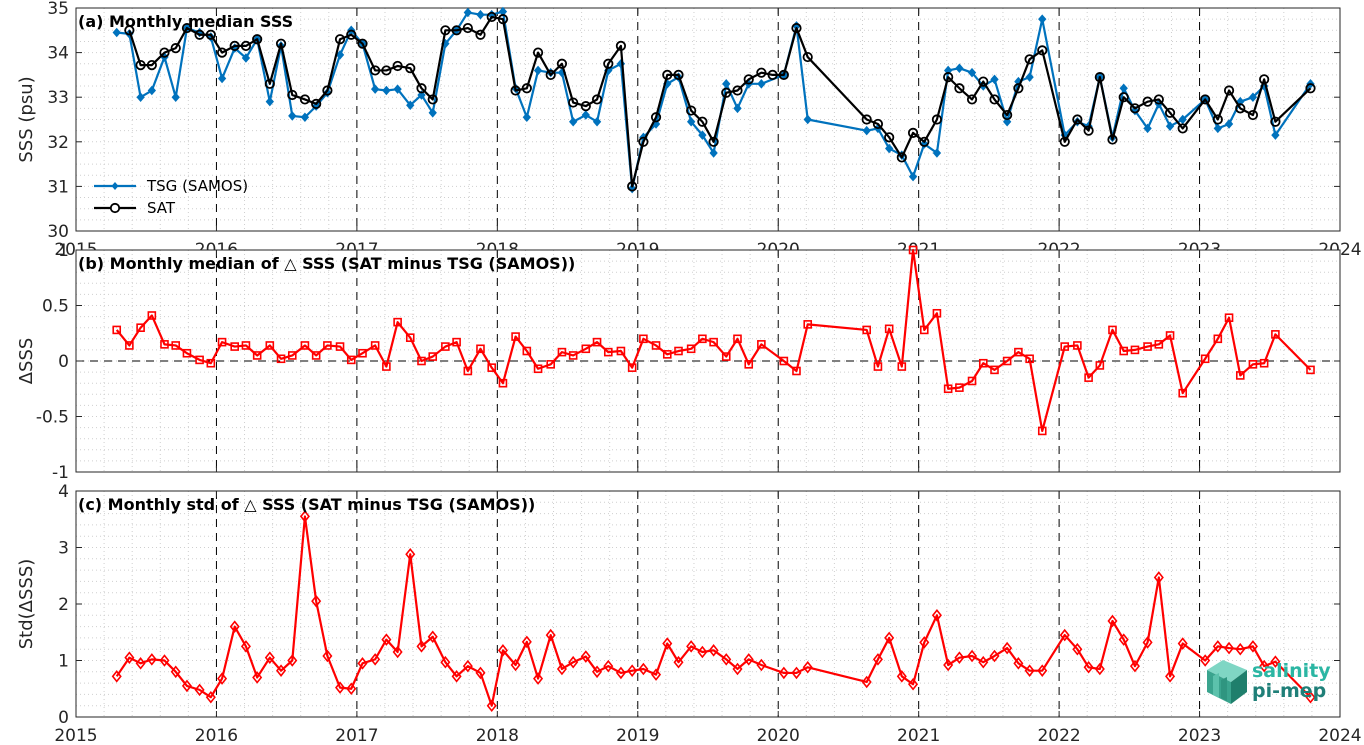 Image resolution: width=1364 pixels, height=745 pixels. What do you see at coordinates (52, 418) in the screenshot?
I see `y-tick-label: -0.5` at bounding box center [52, 418].